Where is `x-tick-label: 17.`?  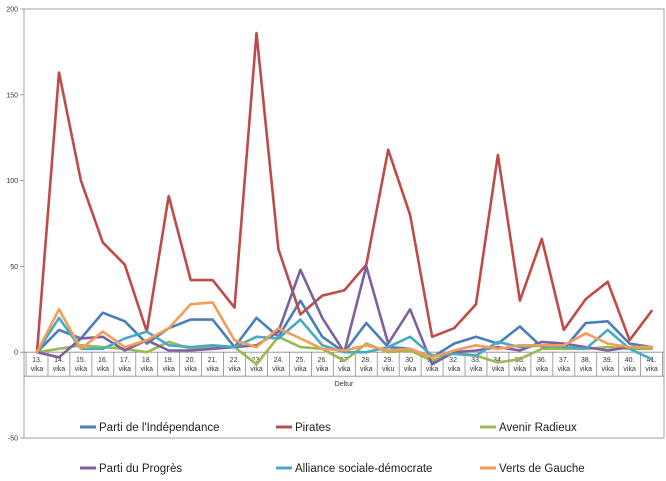
x-tick-label: 17. is located at coordinates (125, 360).